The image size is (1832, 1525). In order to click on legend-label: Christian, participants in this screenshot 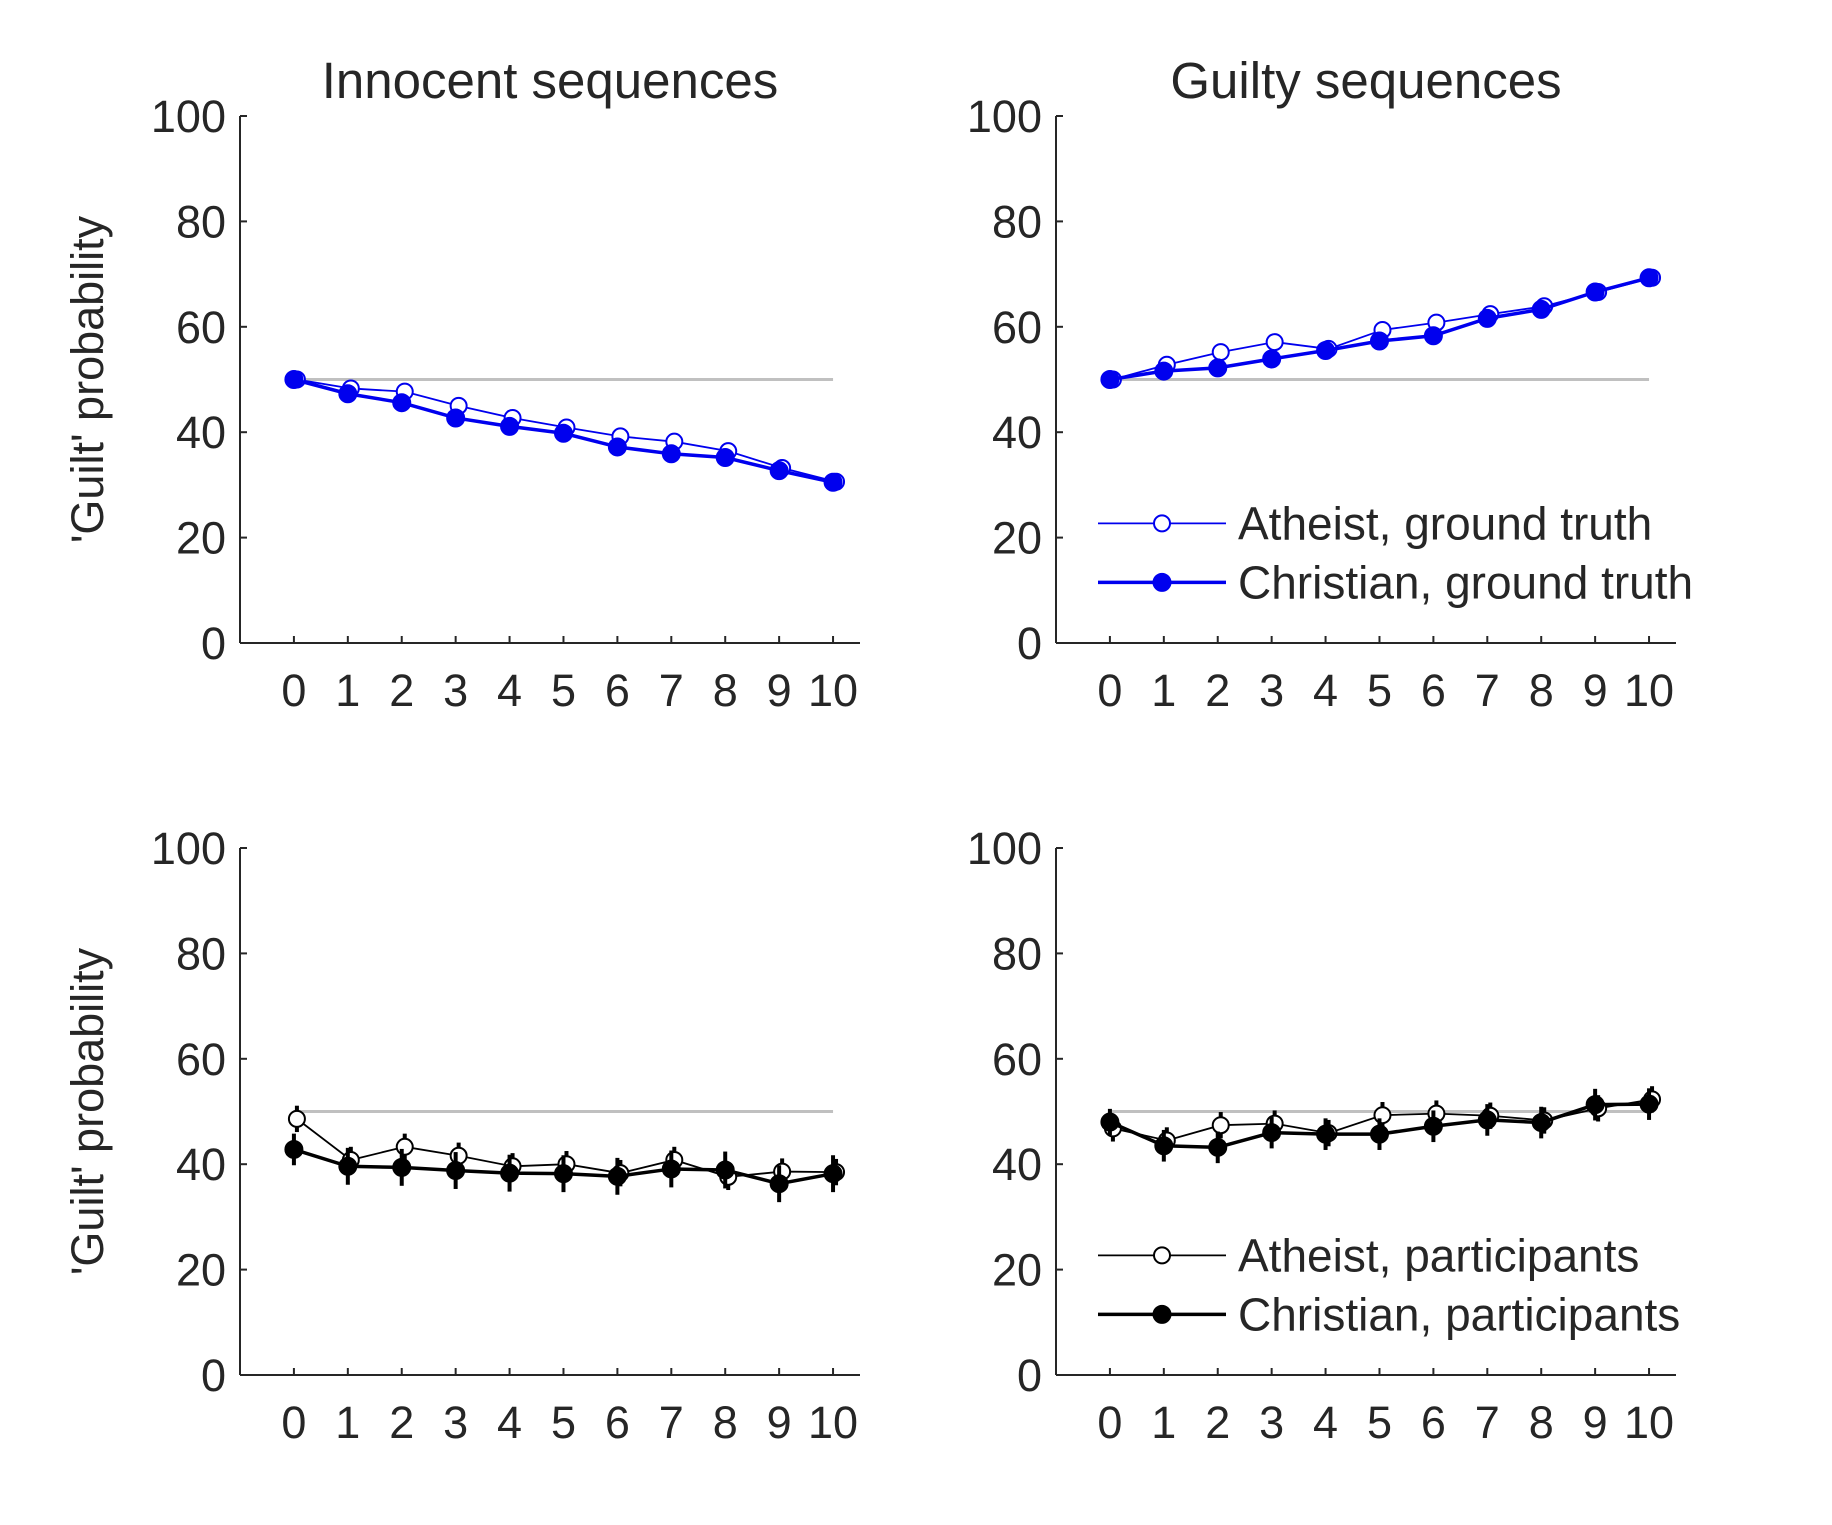, I will do `click(1459, 1314)`.